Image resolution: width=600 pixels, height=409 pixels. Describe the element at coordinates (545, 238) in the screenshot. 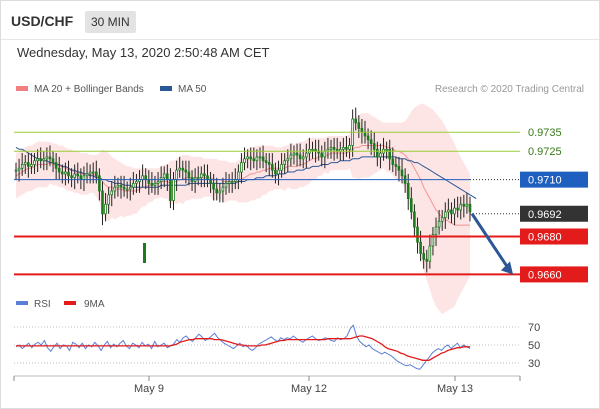

I see `level-label: 0.9680` at that location.